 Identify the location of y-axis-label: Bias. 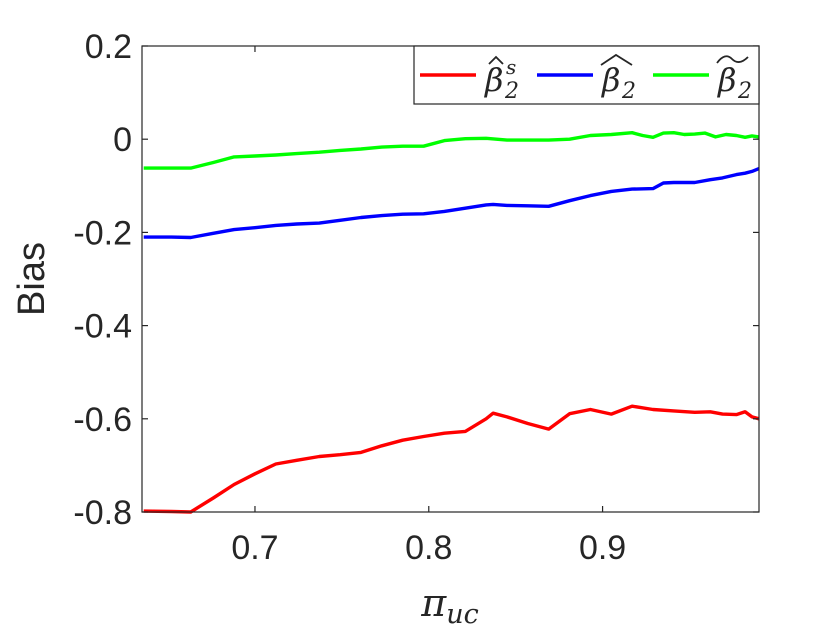
(32, 279).